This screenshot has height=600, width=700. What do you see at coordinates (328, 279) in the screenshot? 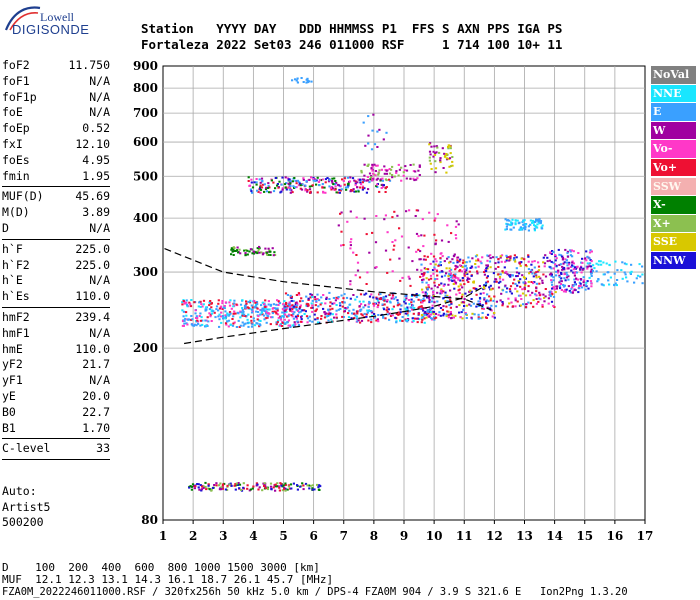
I see `profile-trace` at bounding box center [328, 279].